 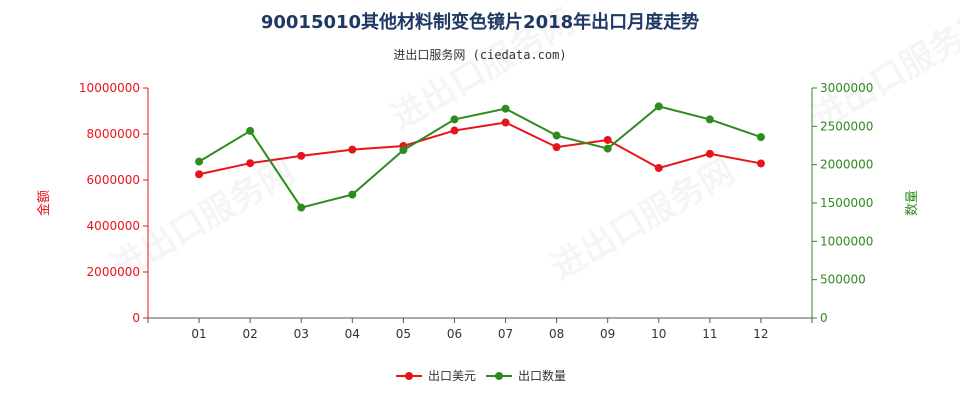 What do you see at coordinates (843, 280) in the screenshot?
I see `right-axis-tick-label: 500000` at bounding box center [843, 280].